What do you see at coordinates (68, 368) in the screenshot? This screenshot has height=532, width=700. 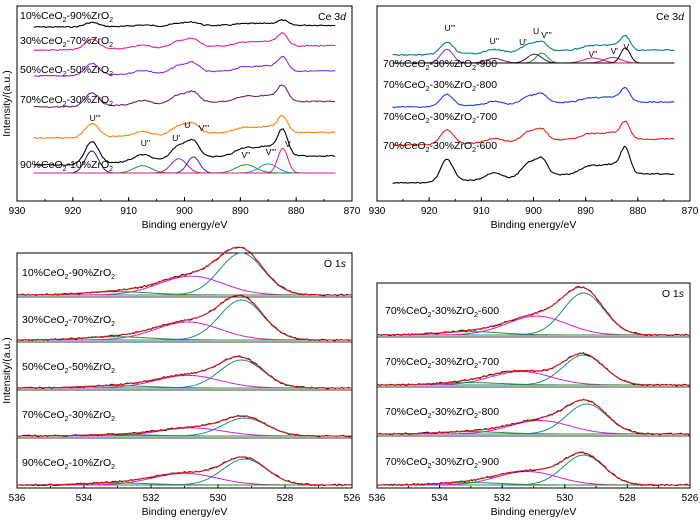 I see `series-label-c-2: 50%CeO2-50%ZrO2` at bounding box center [68, 368].